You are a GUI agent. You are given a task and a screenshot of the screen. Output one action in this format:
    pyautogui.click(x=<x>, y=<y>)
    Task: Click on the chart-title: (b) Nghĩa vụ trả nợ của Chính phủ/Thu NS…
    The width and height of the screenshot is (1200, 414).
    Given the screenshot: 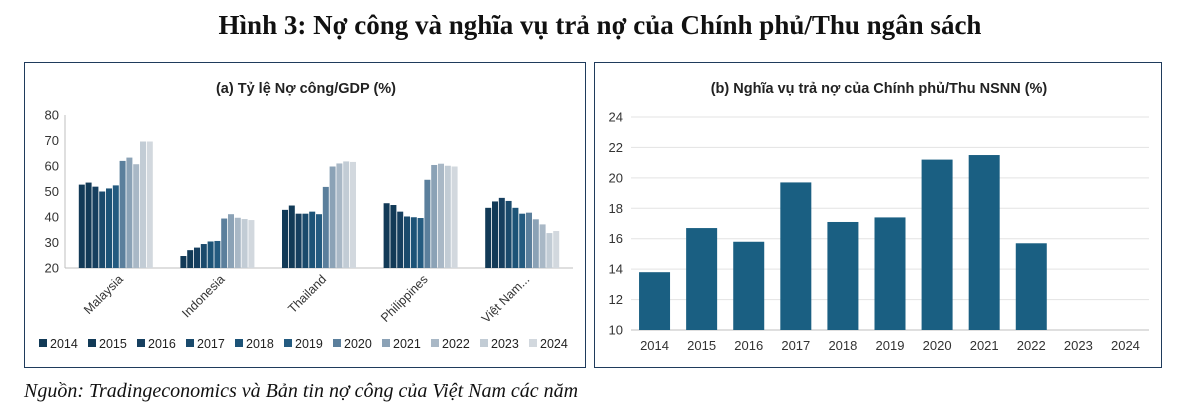 What is the action you would take?
    pyautogui.click(x=879, y=89)
    